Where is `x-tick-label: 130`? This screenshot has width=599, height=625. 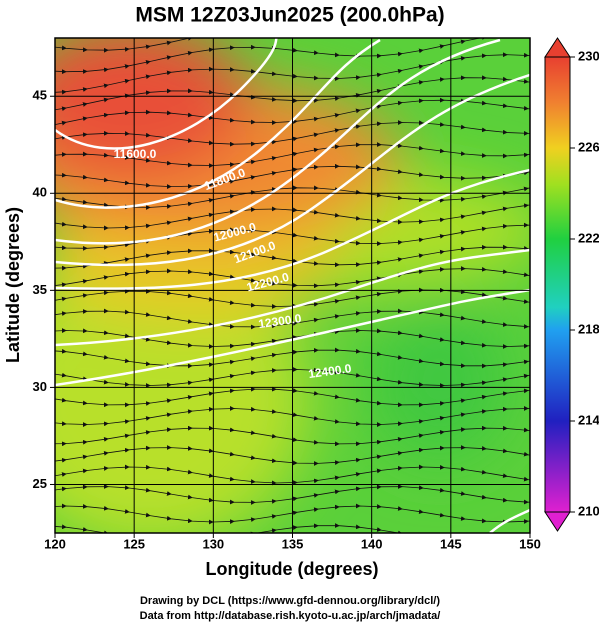
x-tick-label: 130 is located at coordinates (213, 543).